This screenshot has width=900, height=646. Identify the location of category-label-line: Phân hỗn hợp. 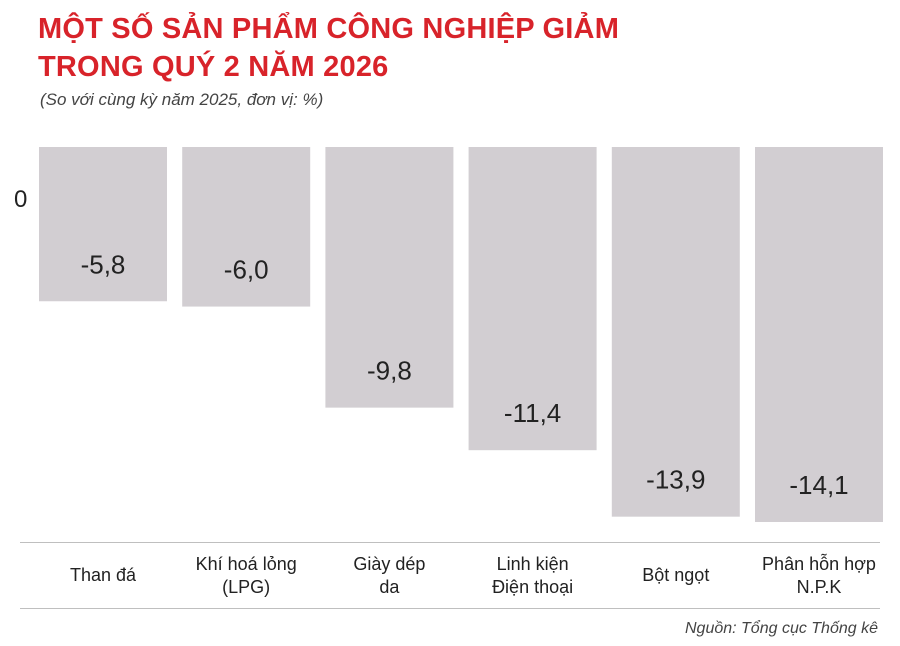
(819, 563).